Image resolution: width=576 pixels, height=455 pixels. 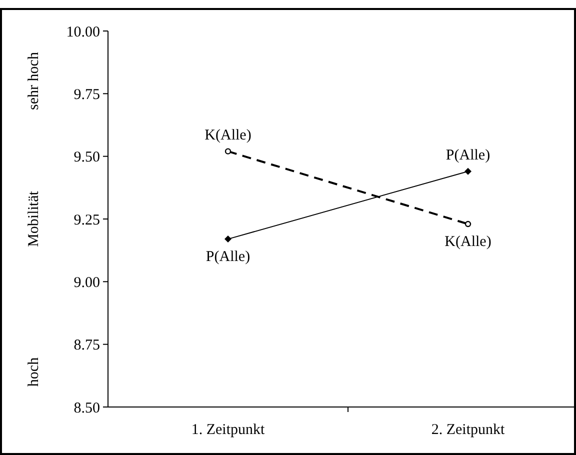 I want to click on x-tick-label: 2. Zeitpunkt, so click(x=468, y=430).